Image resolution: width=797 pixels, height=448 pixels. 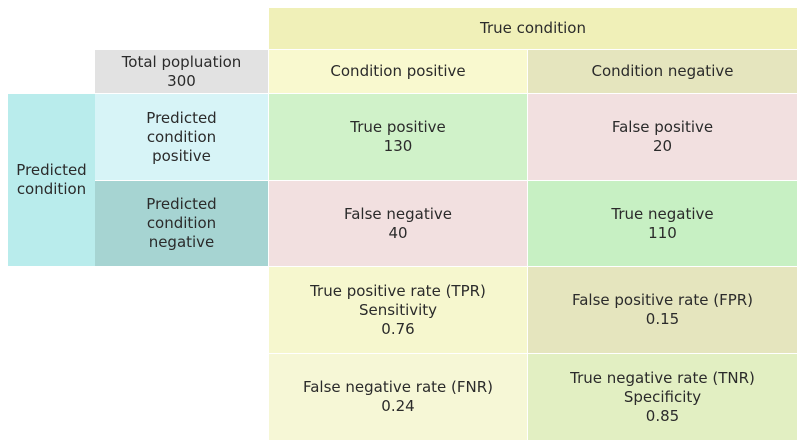 I want to click on fpr-label: False positive rate (FPR), so click(x=662, y=300).